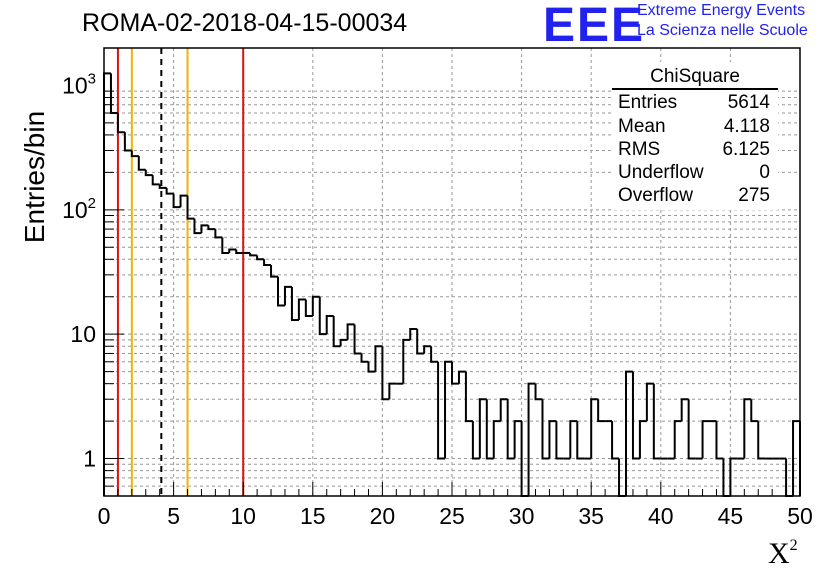 Image resolution: width=836 pixels, height=572 pixels. Describe the element at coordinates (695, 76) in the screenshot. I see `stats-title: ChiSquare` at that location.